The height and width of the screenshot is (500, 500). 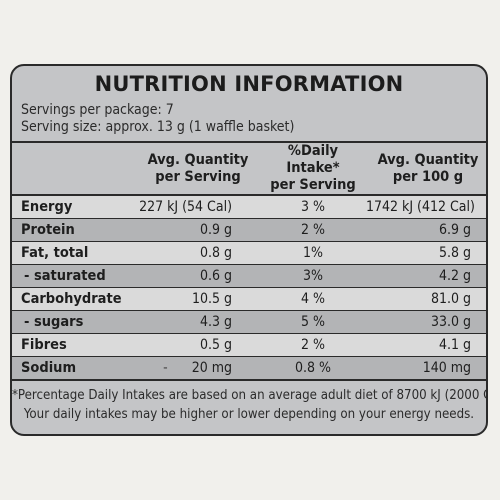 I want to click on per-serving-cell: - 20 mg, so click(x=198, y=368).